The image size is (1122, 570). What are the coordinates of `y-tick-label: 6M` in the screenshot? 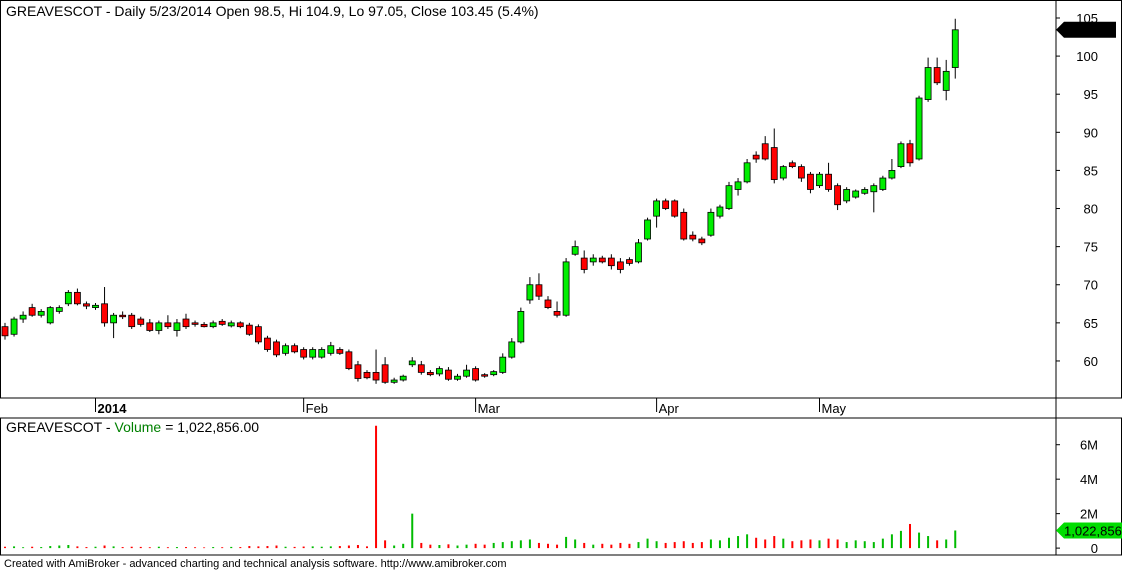 It's located at (1089, 445).